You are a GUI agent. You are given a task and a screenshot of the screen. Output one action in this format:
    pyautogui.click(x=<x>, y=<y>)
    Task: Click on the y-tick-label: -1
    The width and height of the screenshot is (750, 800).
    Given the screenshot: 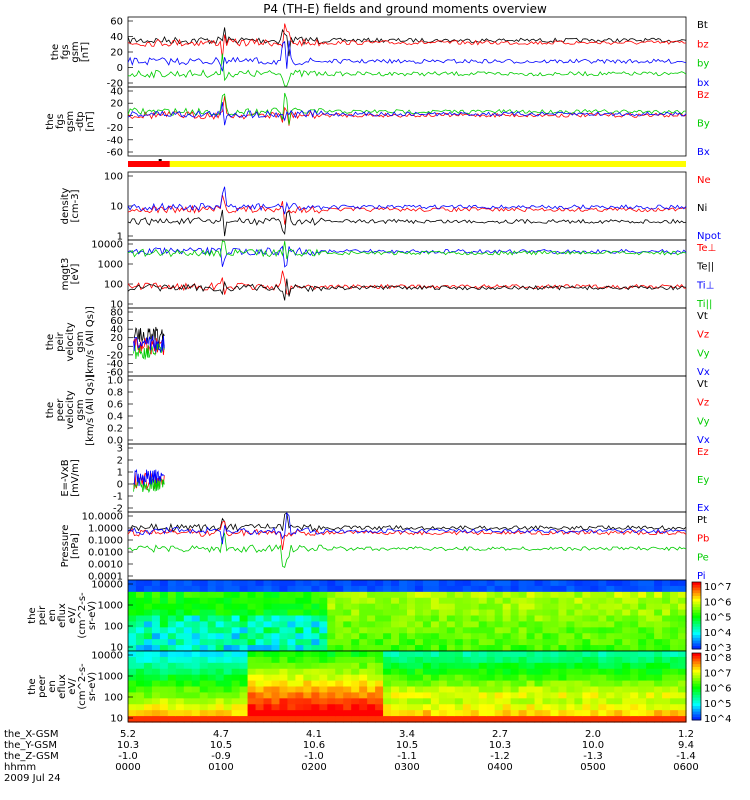 What is the action you would take?
    pyautogui.click(x=118, y=497)
    